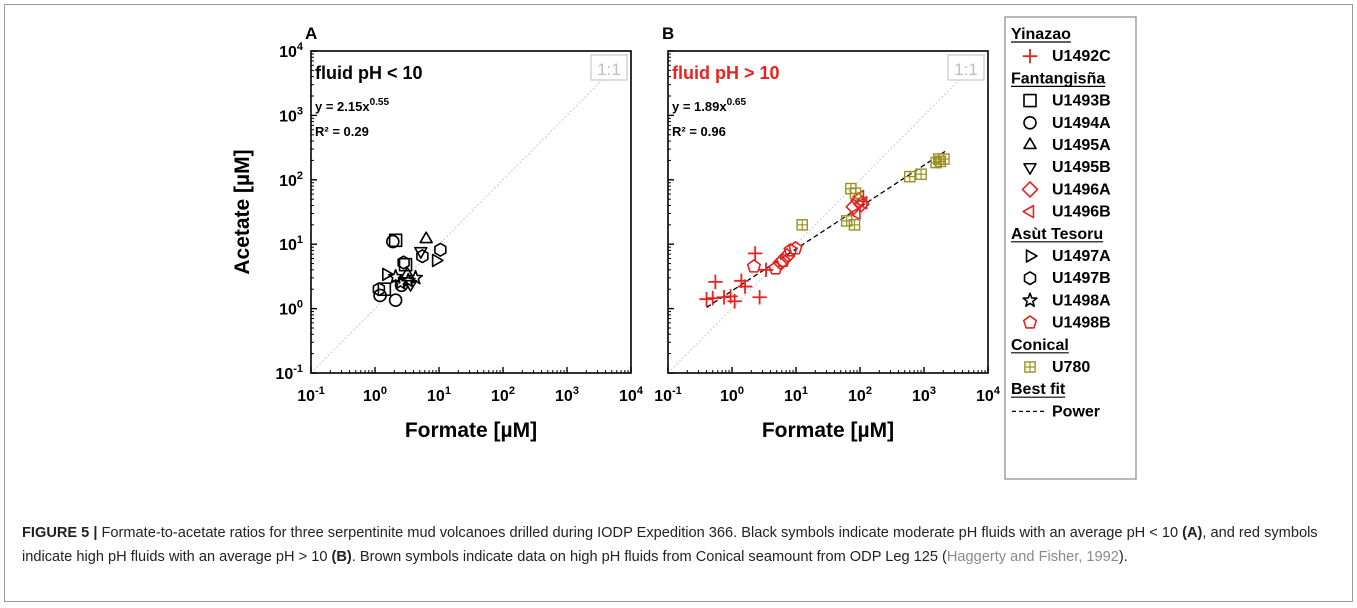 This screenshot has width=1357, height=608. I want to click on legend-entry-u1495b: U1495B, so click(1067, 167).